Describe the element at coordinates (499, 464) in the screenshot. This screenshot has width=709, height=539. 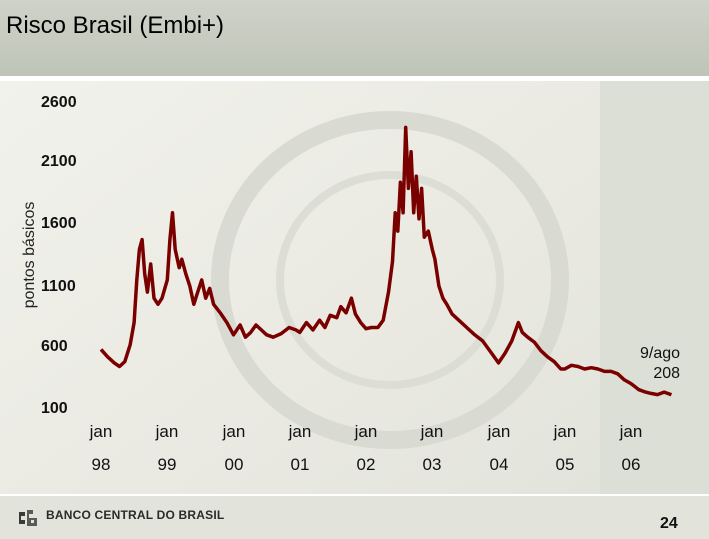
I see `x-tick-year: 04` at that location.